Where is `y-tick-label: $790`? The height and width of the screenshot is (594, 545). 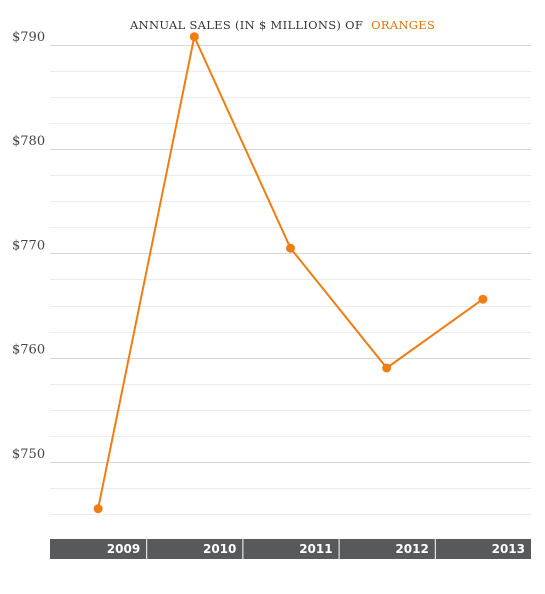
y-tick-label: $790 is located at coordinates (28, 37).